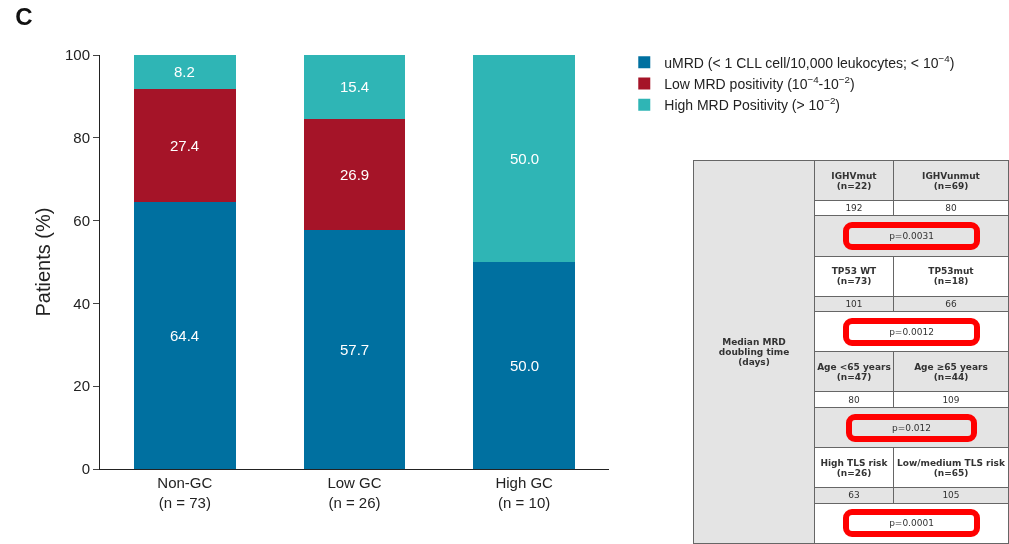  What do you see at coordinates (854, 276) in the screenshot?
I see `text: TP53 WT (n=73)` at bounding box center [854, 276].